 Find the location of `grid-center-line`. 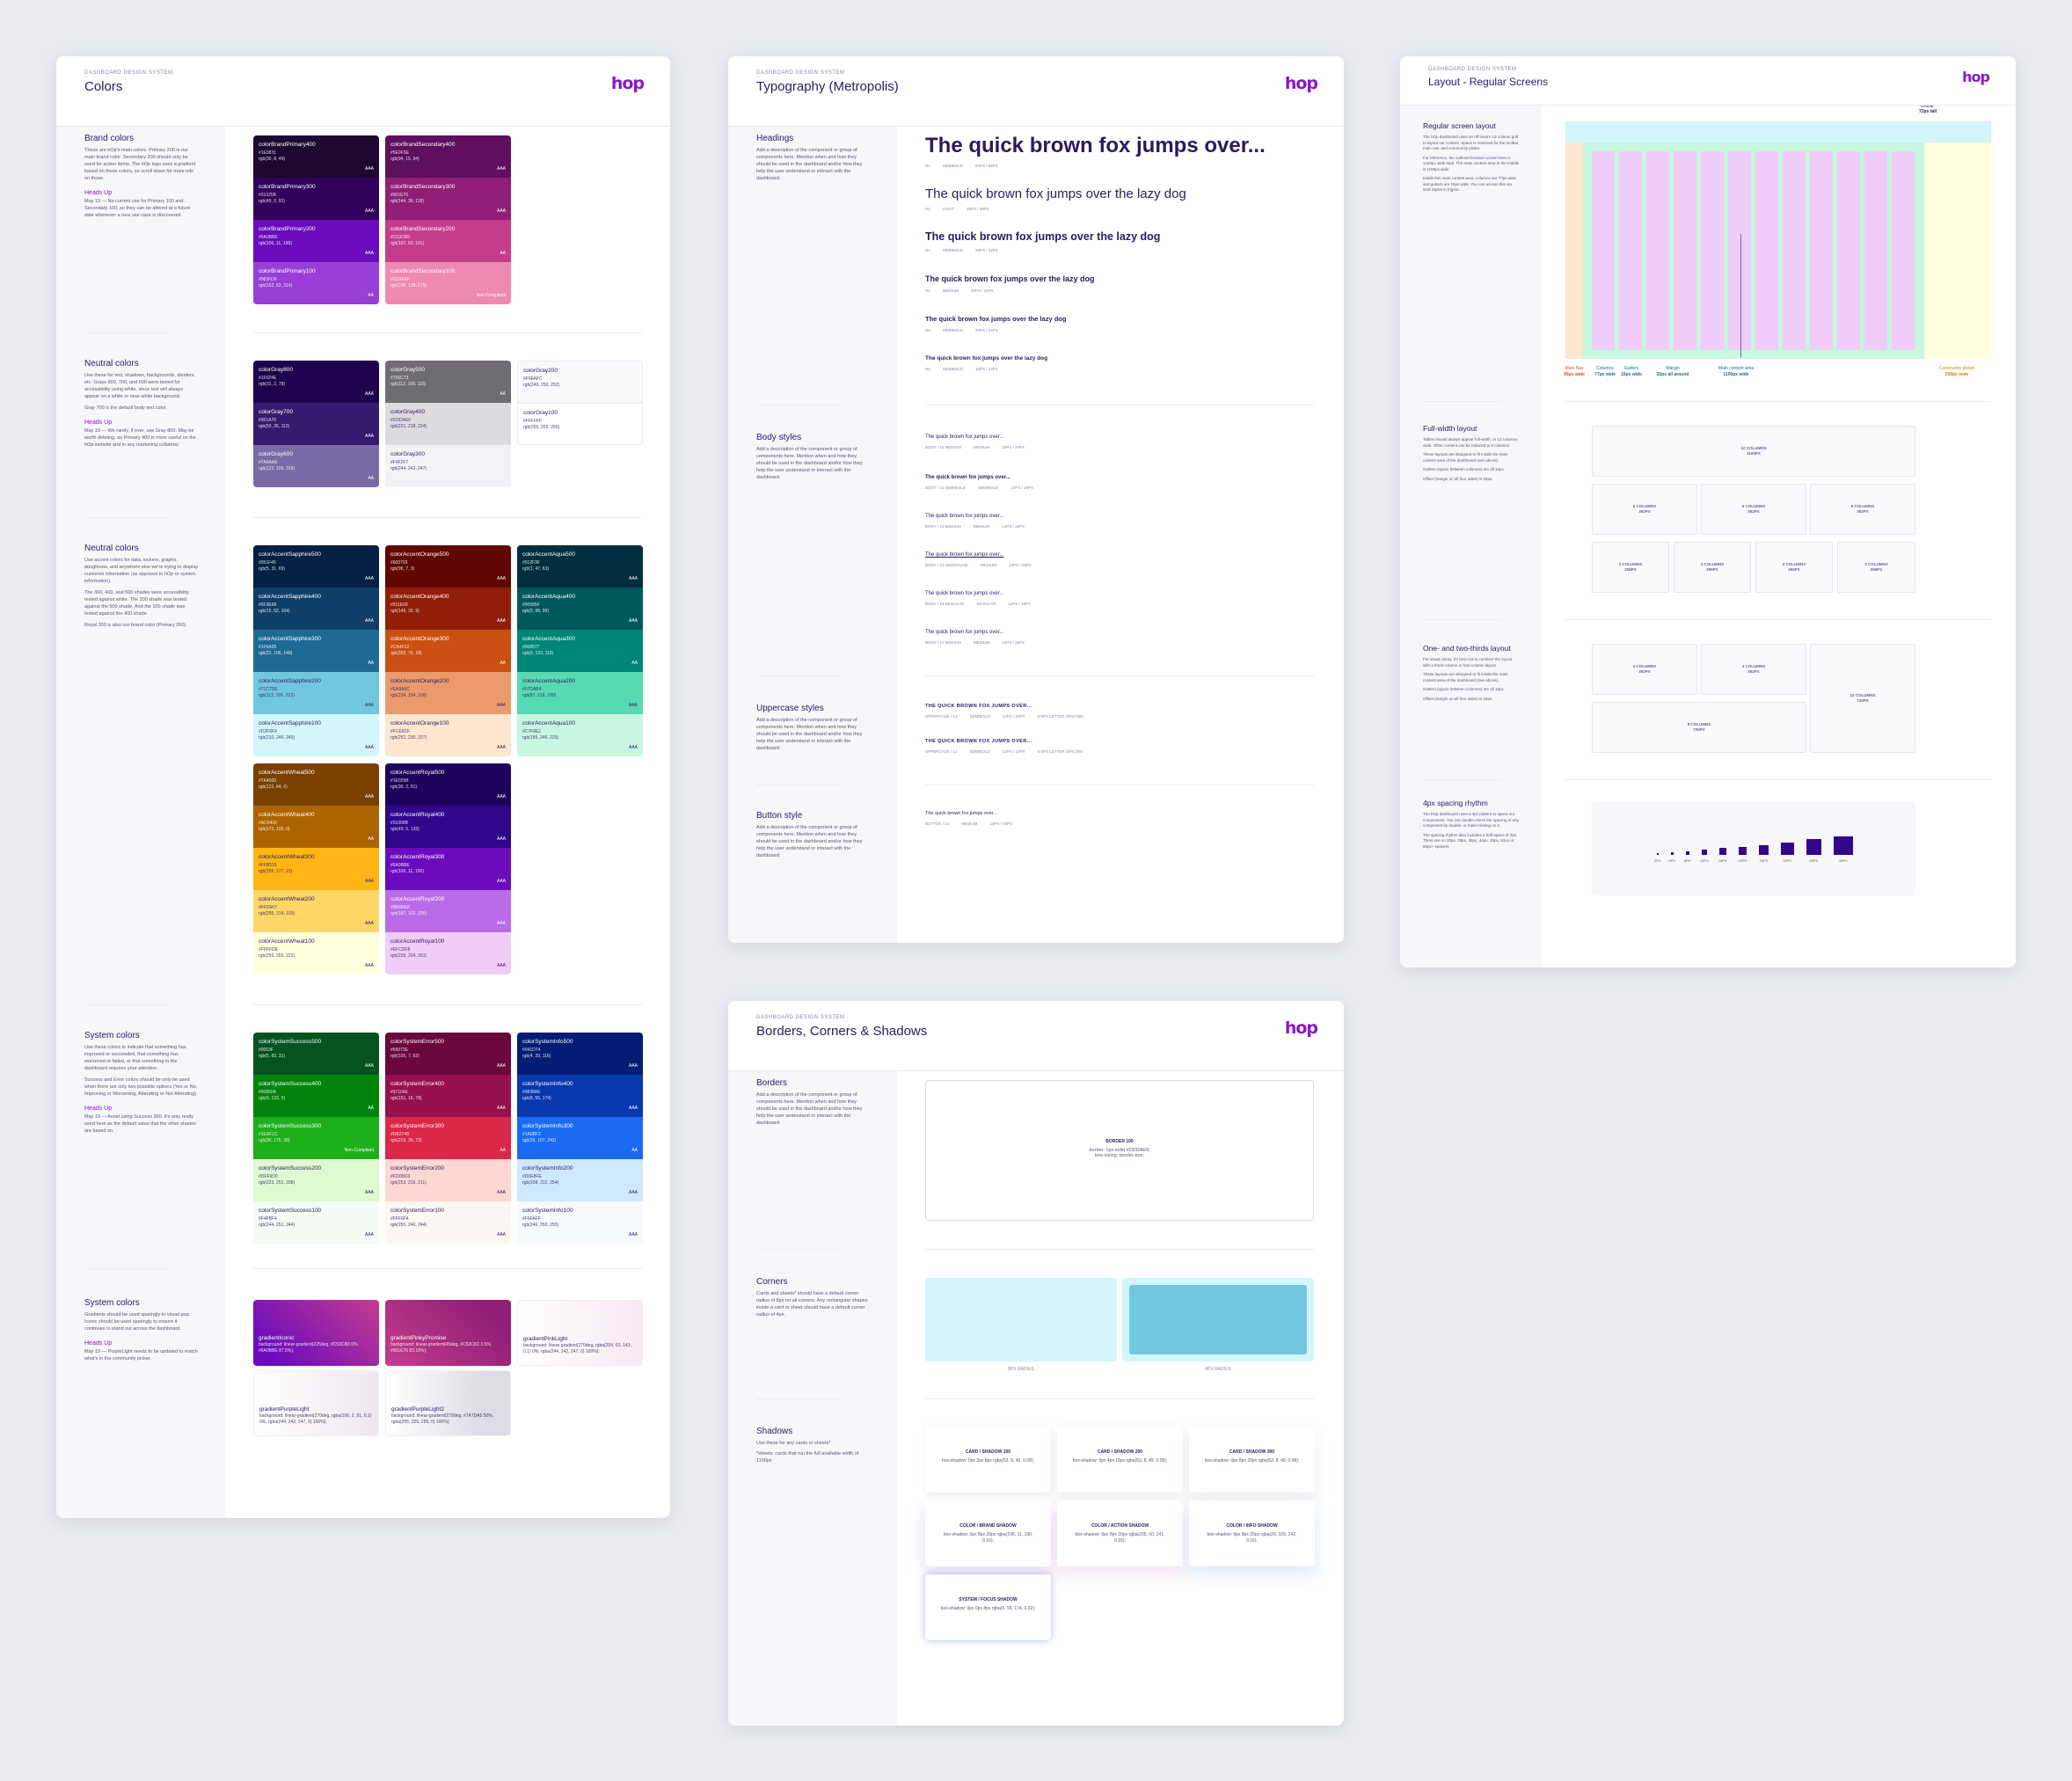

grid-center-line is located at coordinates (1740, 295).